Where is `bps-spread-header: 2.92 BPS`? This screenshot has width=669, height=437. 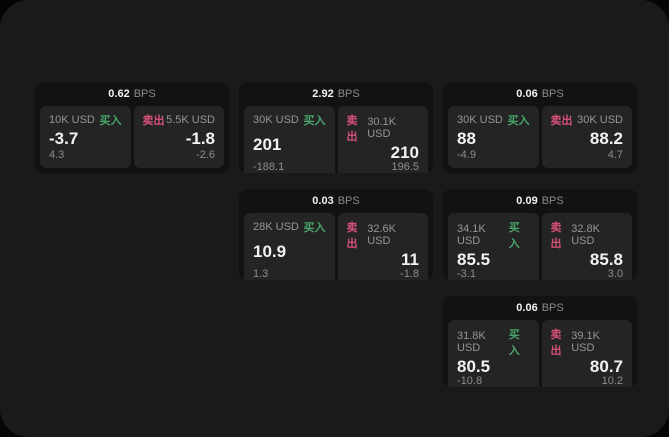 bps-spread-header: 2.92 BPS is located at coordinates (336, 94).